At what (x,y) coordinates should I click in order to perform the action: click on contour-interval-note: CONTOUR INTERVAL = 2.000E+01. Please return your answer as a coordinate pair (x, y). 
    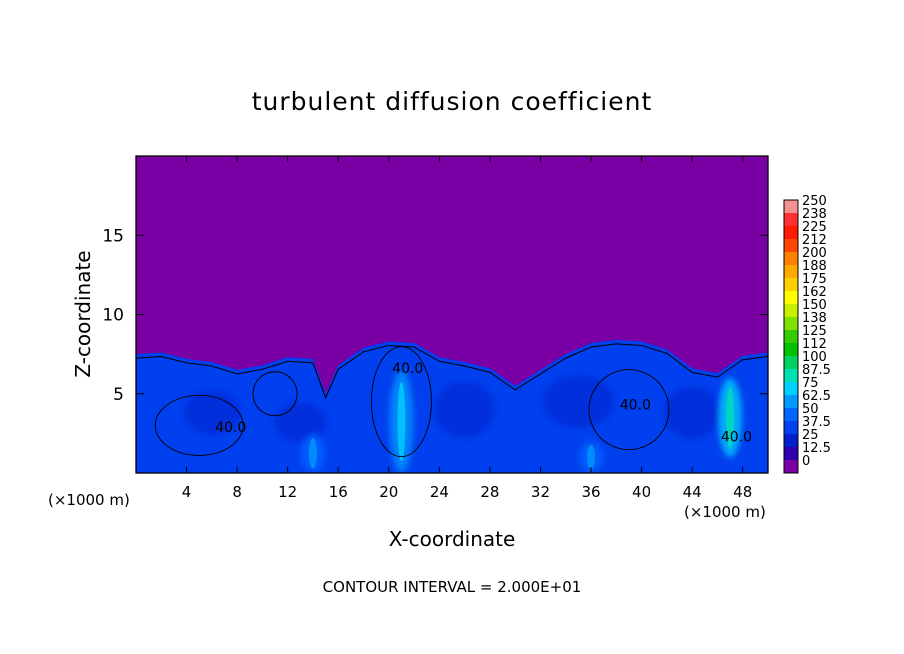
    Looking at the image, I should click on (452, 587).